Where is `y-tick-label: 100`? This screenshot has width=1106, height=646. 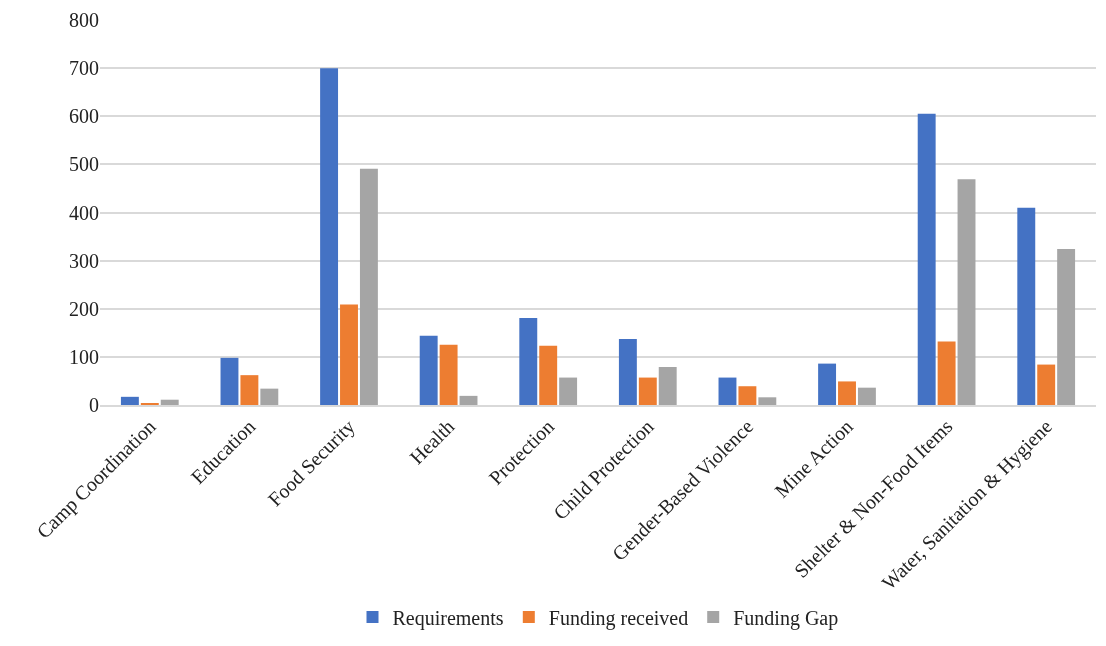 y-tick-label: 100 is located at coordinates (84, 356).